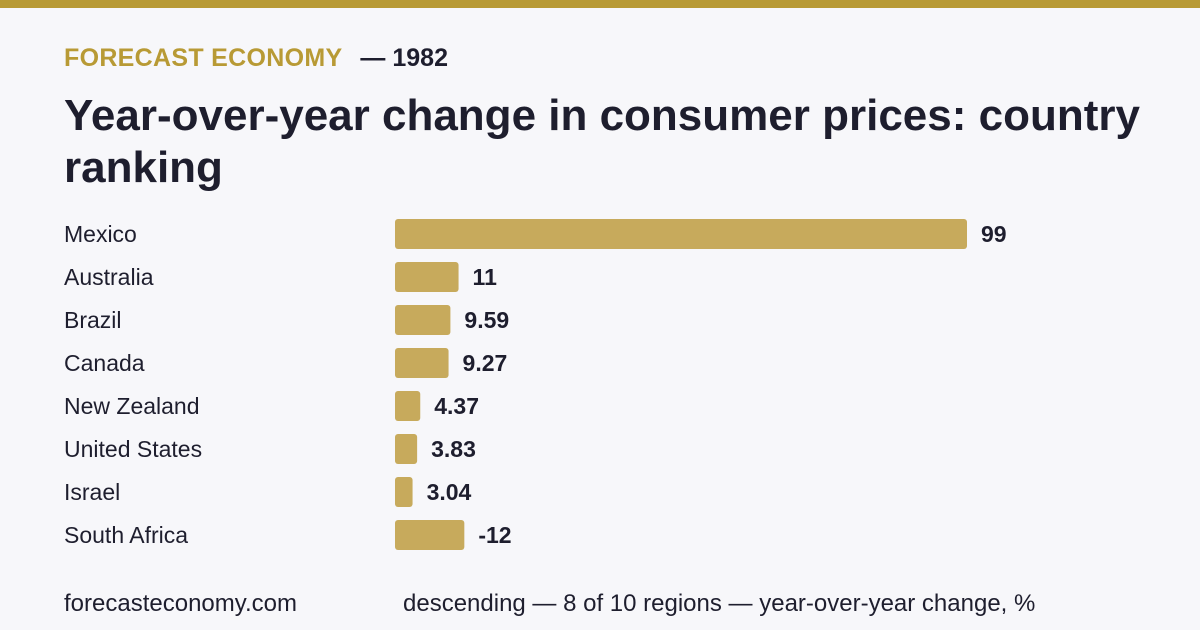 This screenshot has width=1200, height=630. I want to click on value-label-israel: 3.04, so click(449, 492).